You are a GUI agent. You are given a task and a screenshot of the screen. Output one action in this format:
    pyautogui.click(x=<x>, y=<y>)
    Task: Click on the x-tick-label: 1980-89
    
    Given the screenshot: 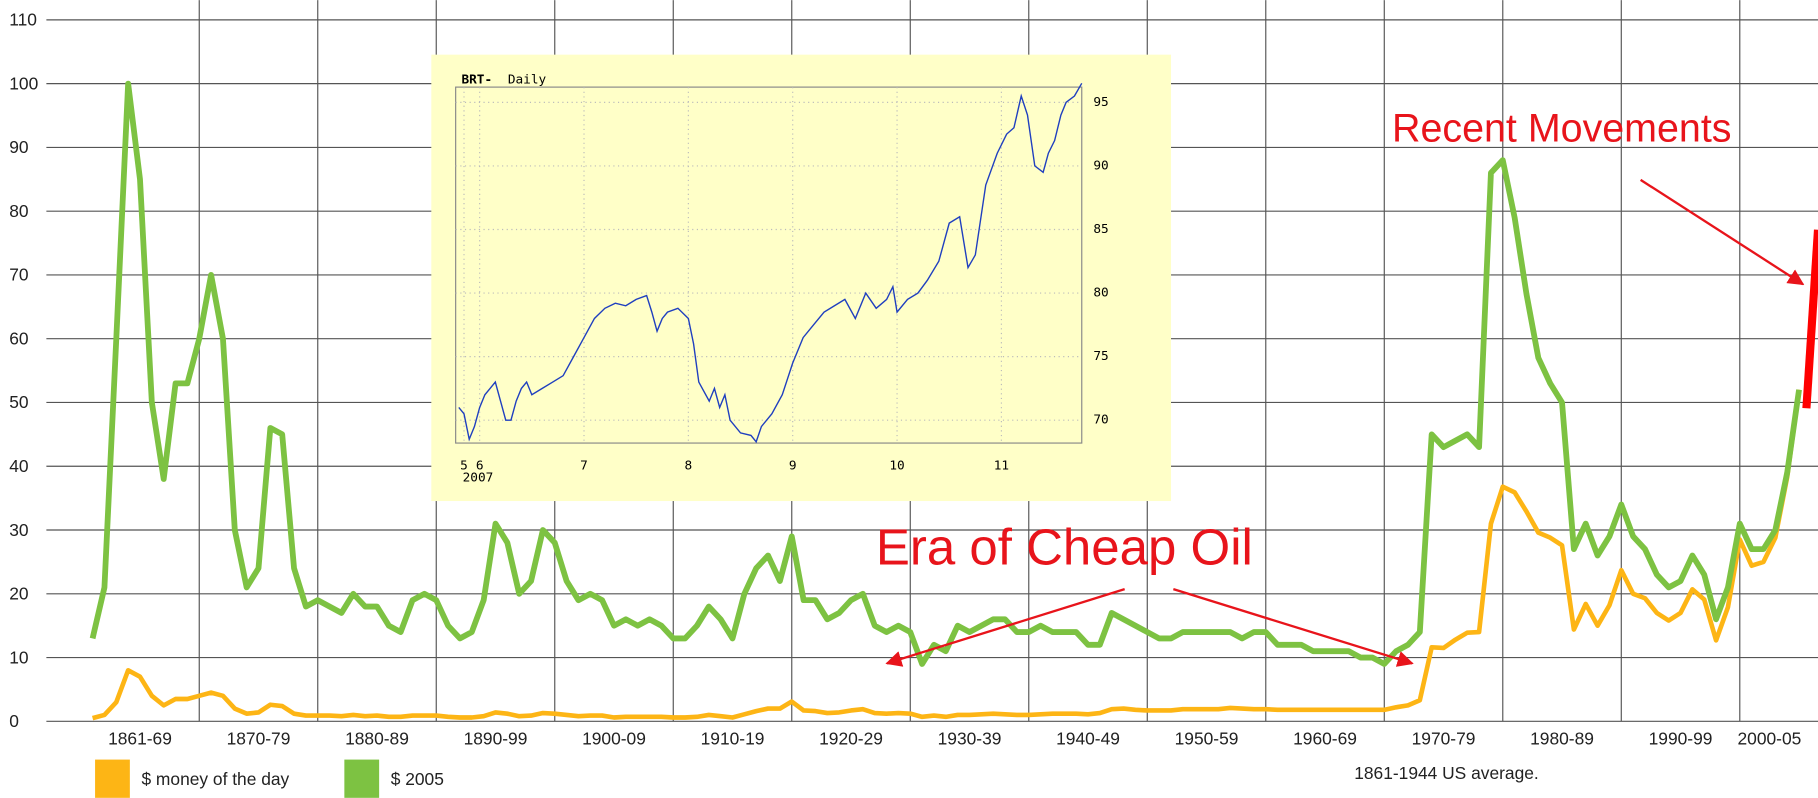 What is the action you would take?
    pyautogui.click(x=1562, y=738)
    